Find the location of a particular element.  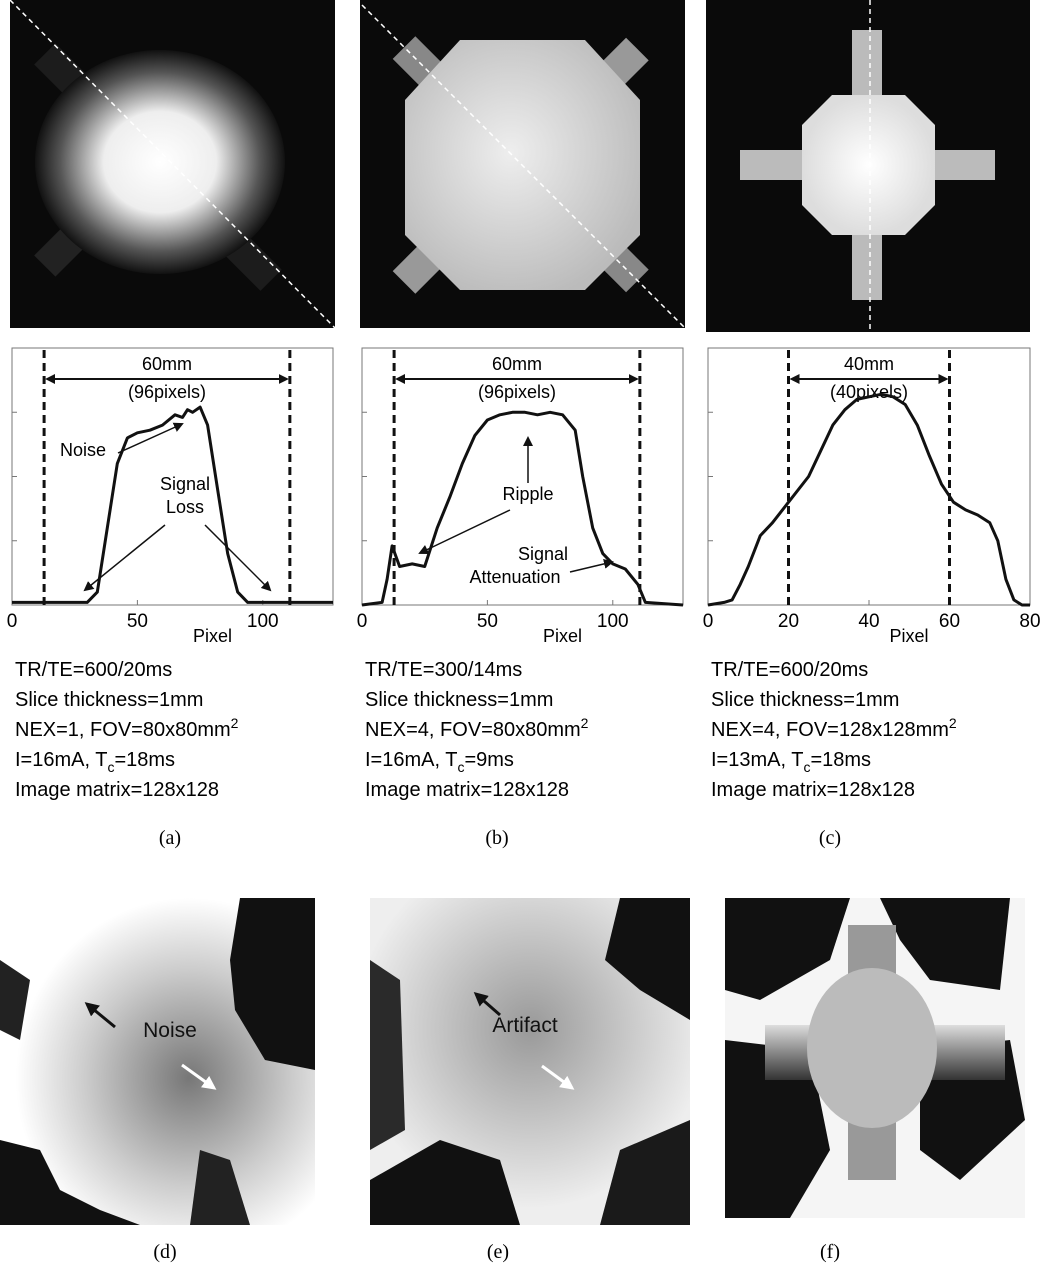

parameter-line: TR/TE=300/14ms is located at coordinates (443, 670).